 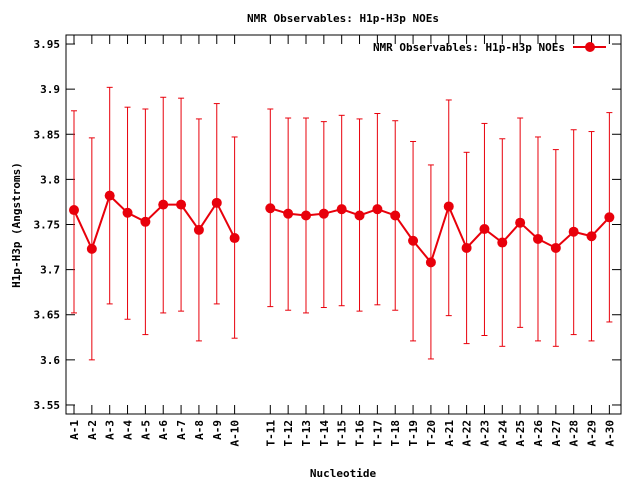 I want to click on x-axis-label: Nucleotide, so click(x=343, y=473).